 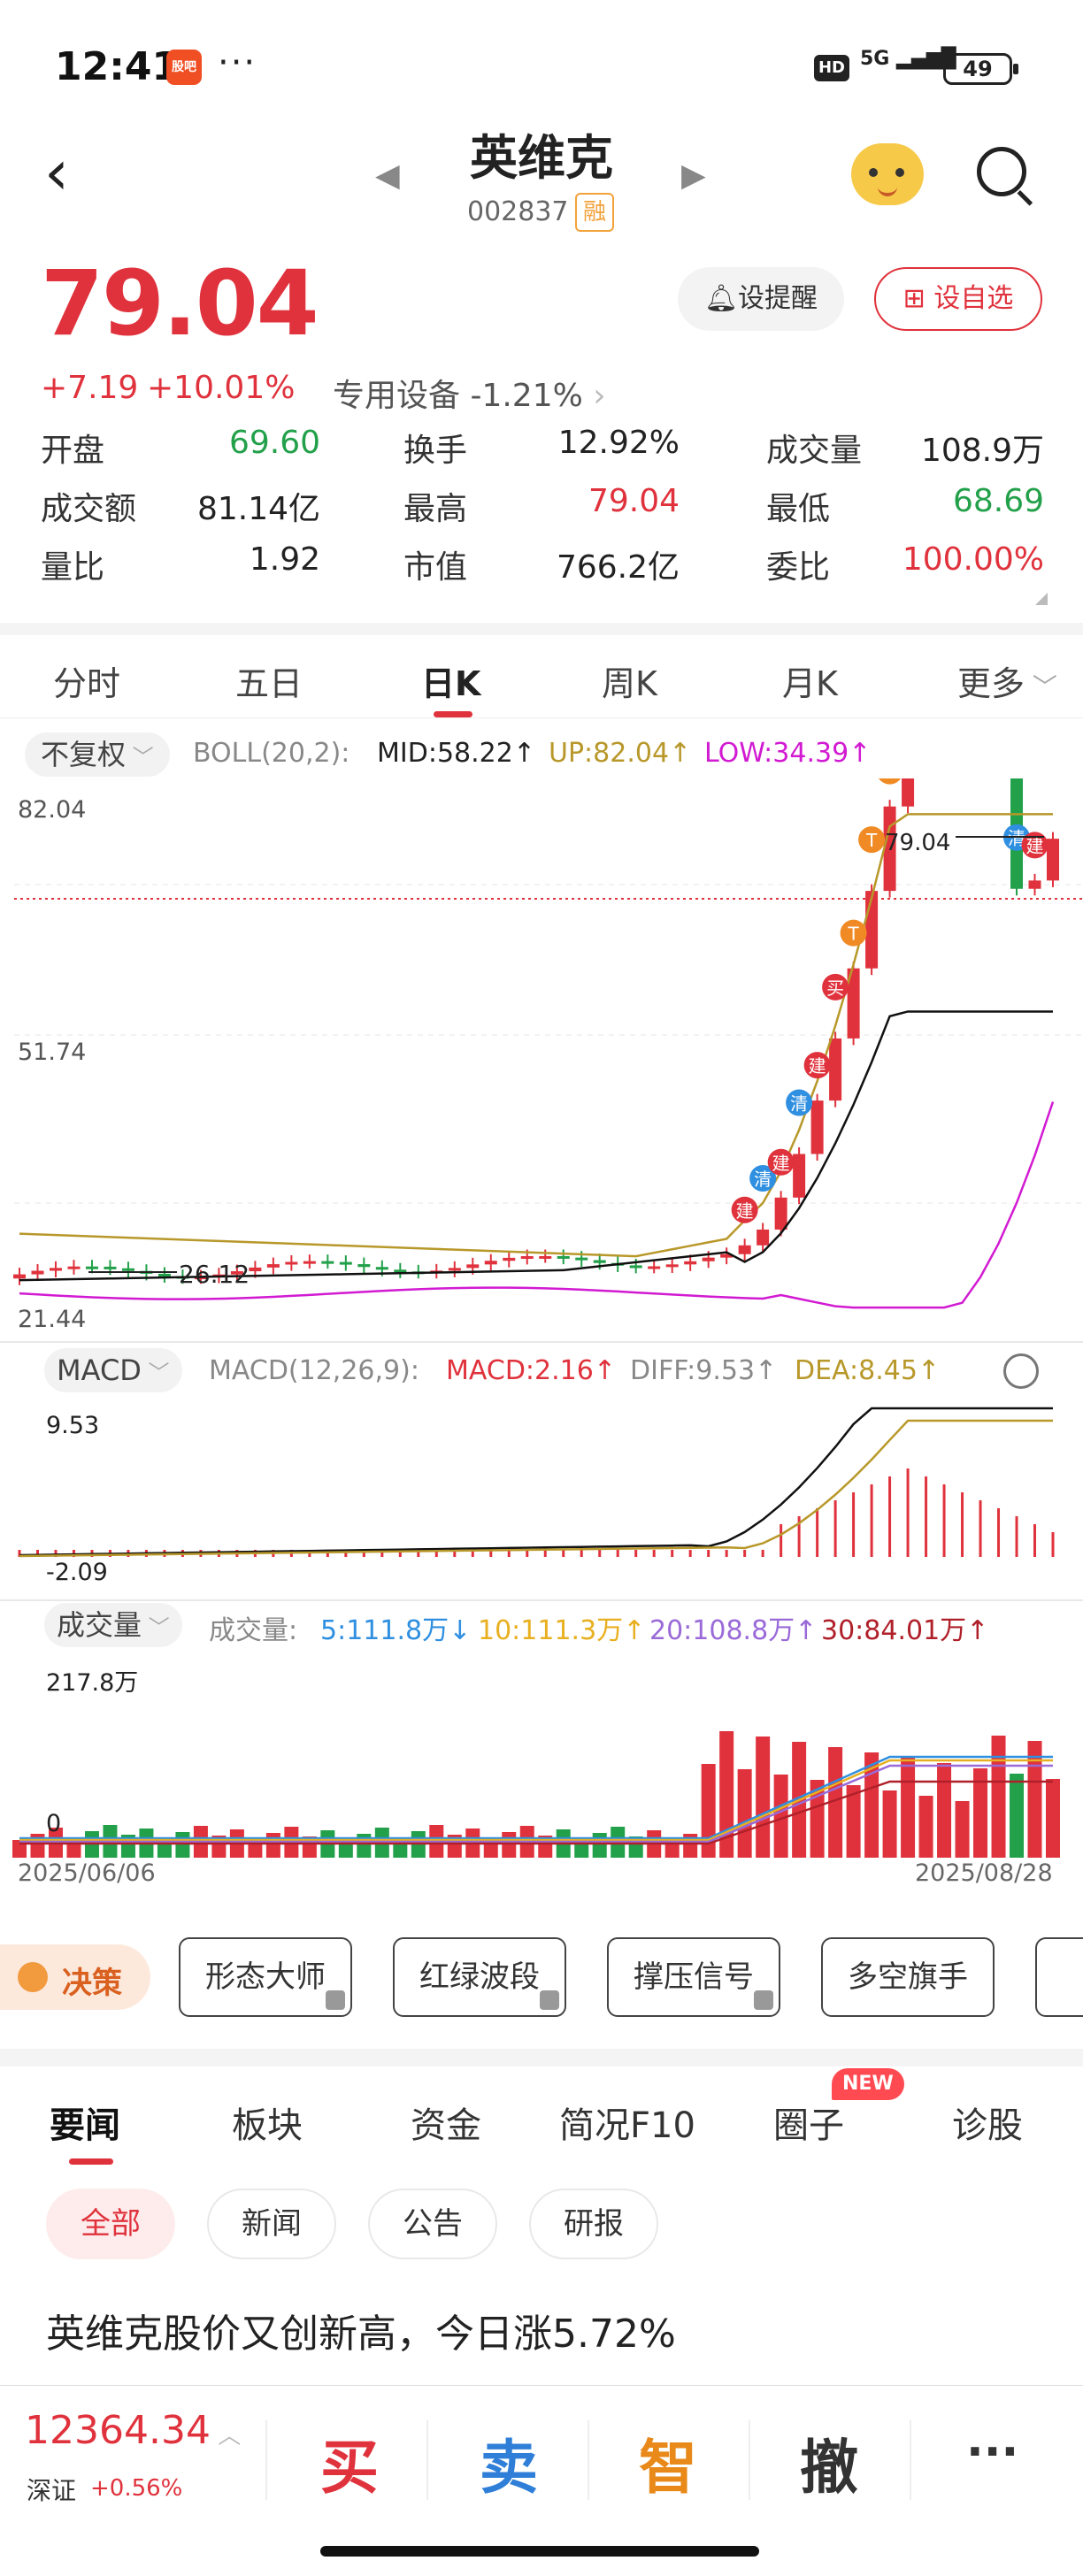 What do you see at coordinates (993, 2452) in the screenshot?
I see `more-menu-icon: ···` at bounding box center [993, 2452].